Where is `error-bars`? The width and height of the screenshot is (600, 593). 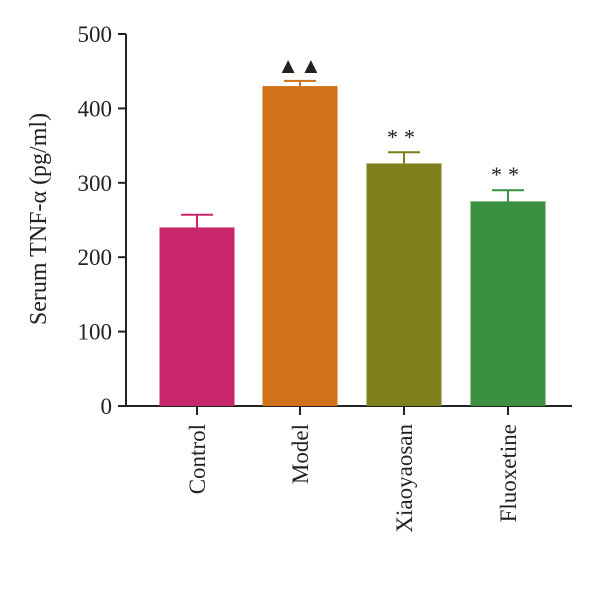 error-bars is located at coordinates (352, 153).